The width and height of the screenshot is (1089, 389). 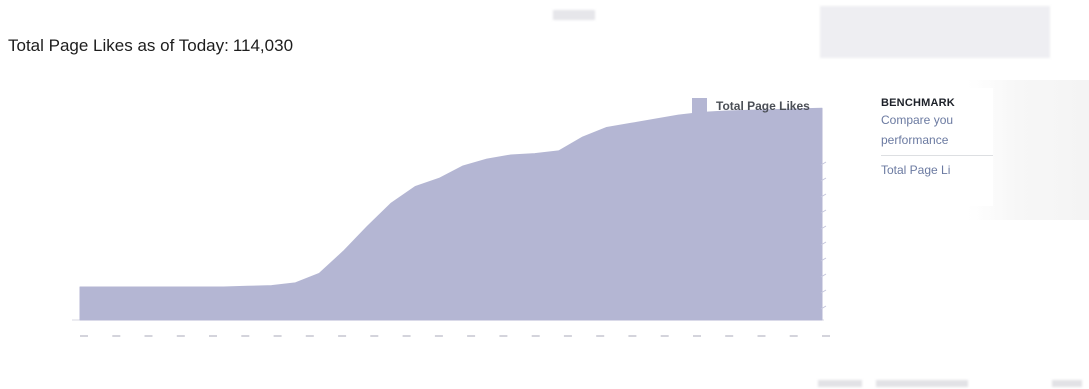 What do you see at coordinates (699, 105) in the screenshot?
I see `legend-swatch` at bounding box center [699, 105].